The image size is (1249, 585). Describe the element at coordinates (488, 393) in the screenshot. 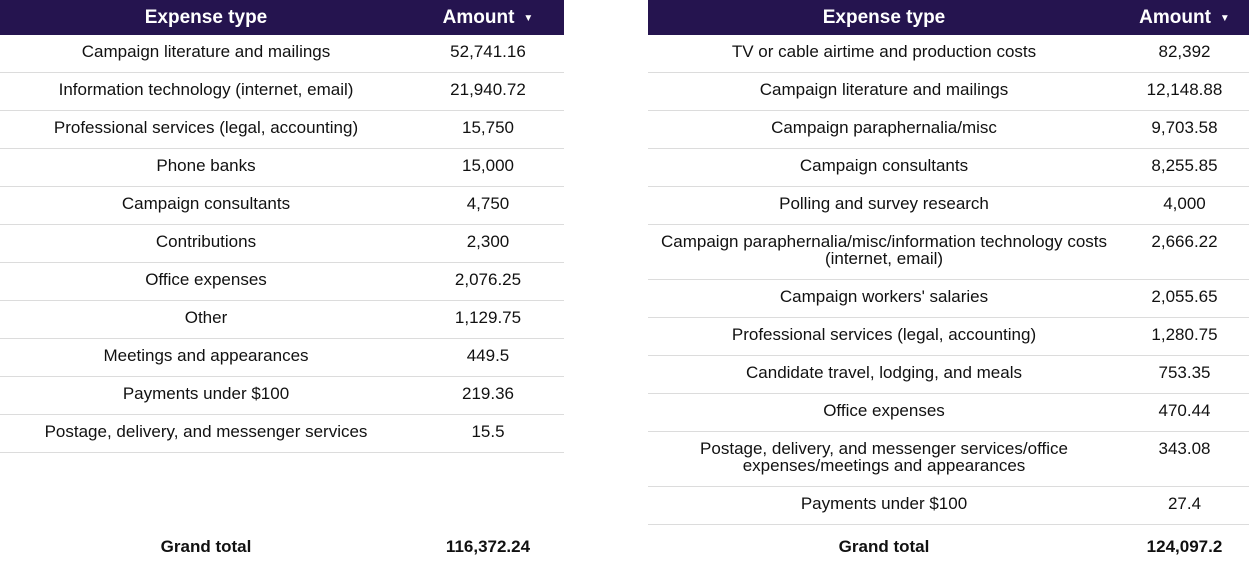

I see `amount-cell: 219.36` at that location.